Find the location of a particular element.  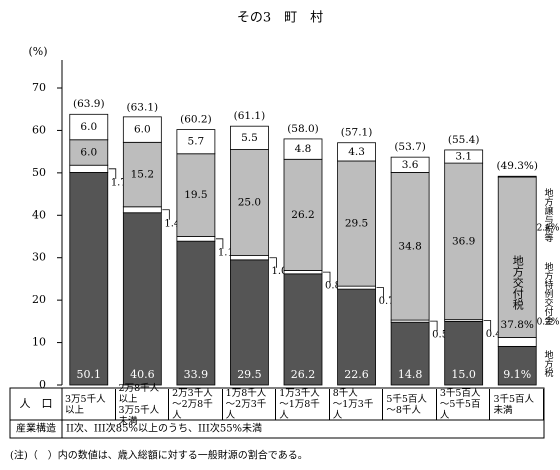

value-label: 0.7 is located at coordinates (387, 301).